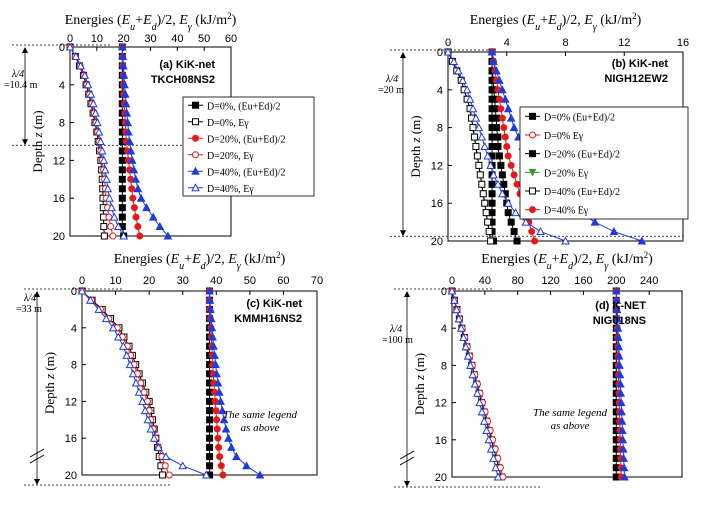  Describe the element at coordinates (437, 166) in the screenshot. I see `y-tick-label: 12` at that location.